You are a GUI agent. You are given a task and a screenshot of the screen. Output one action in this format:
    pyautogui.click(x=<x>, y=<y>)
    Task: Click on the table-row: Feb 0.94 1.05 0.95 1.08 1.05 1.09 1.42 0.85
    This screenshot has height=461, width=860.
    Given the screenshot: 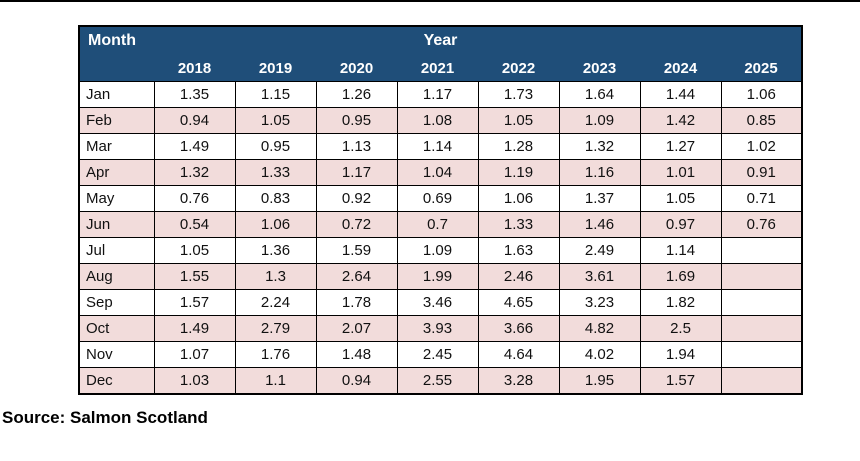 What is the action you would take?
    pyautogui.click(x=440, y=120)
    